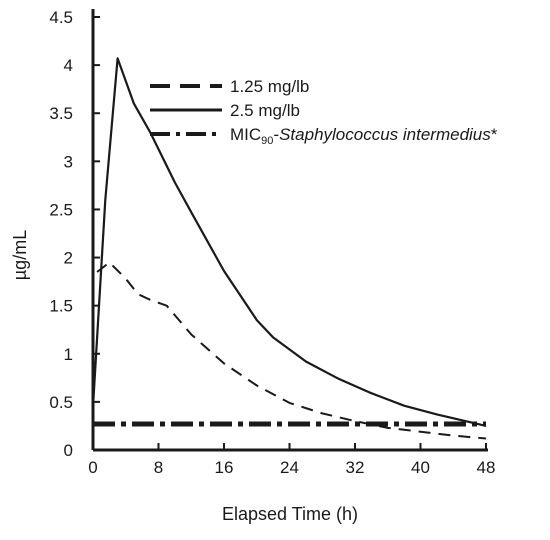  I want to click on x-tick-label: 16, so click(224, 467).